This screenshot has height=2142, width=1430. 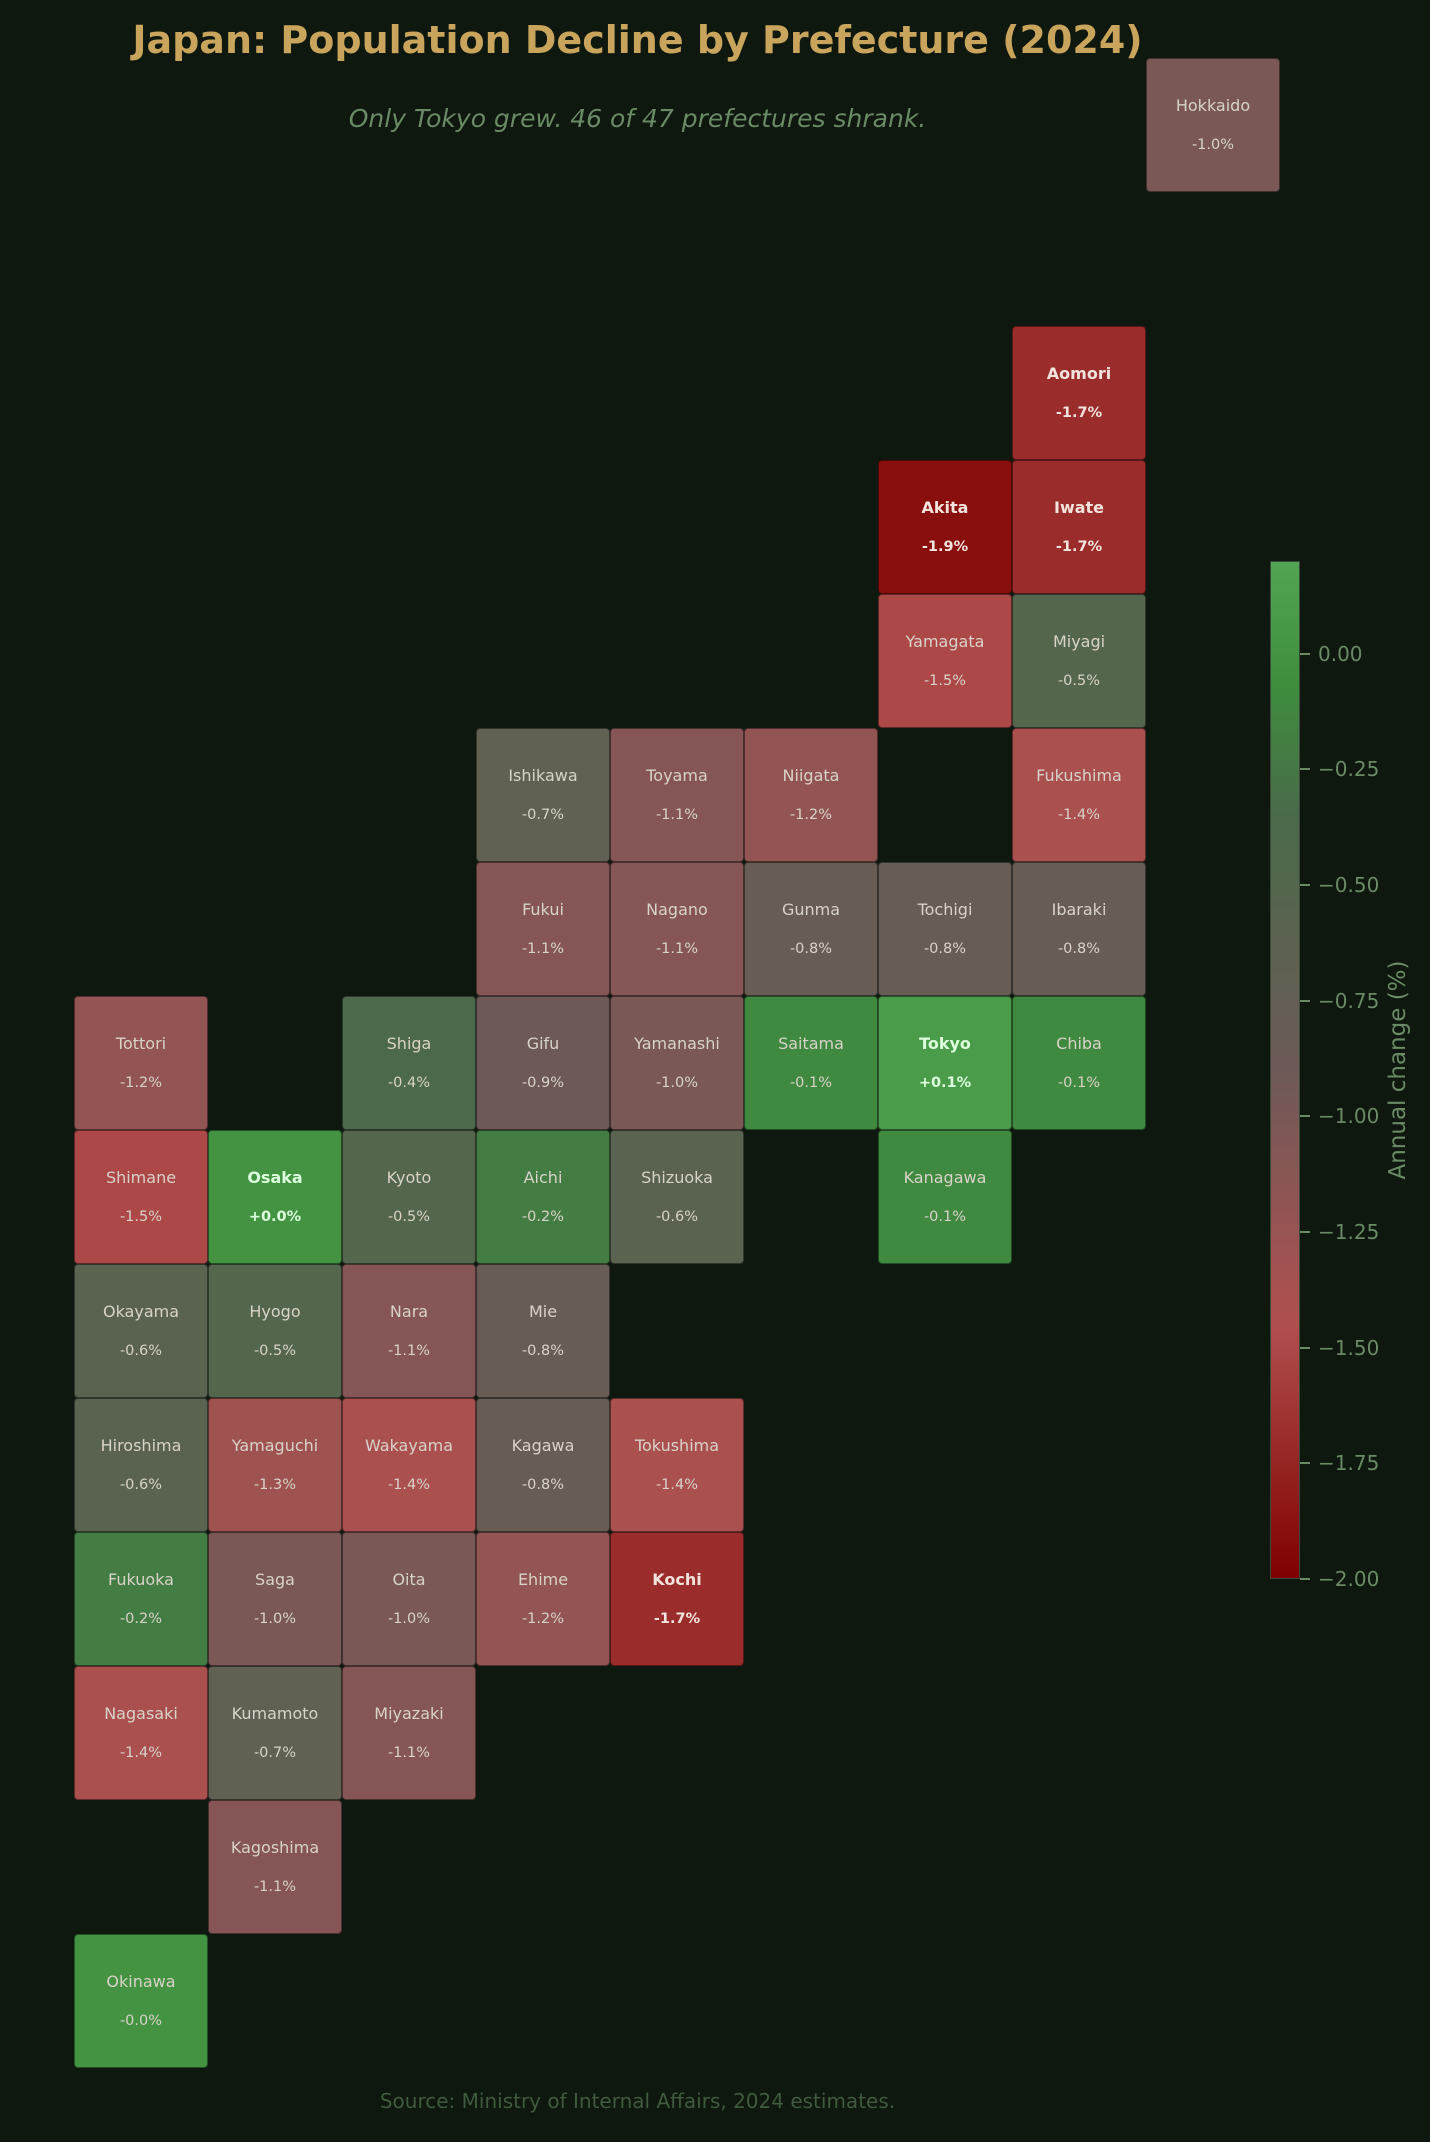 I want to click on prefecture-tile-gifu: Gifu -0.9%, so click(x=543, y=1063).